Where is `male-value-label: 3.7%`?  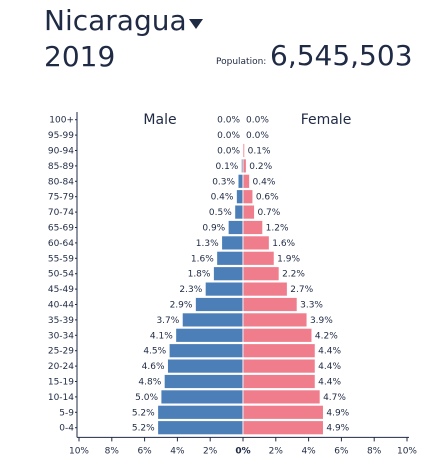 male-value-label: 3.7% is located at coordinates (167, 321).